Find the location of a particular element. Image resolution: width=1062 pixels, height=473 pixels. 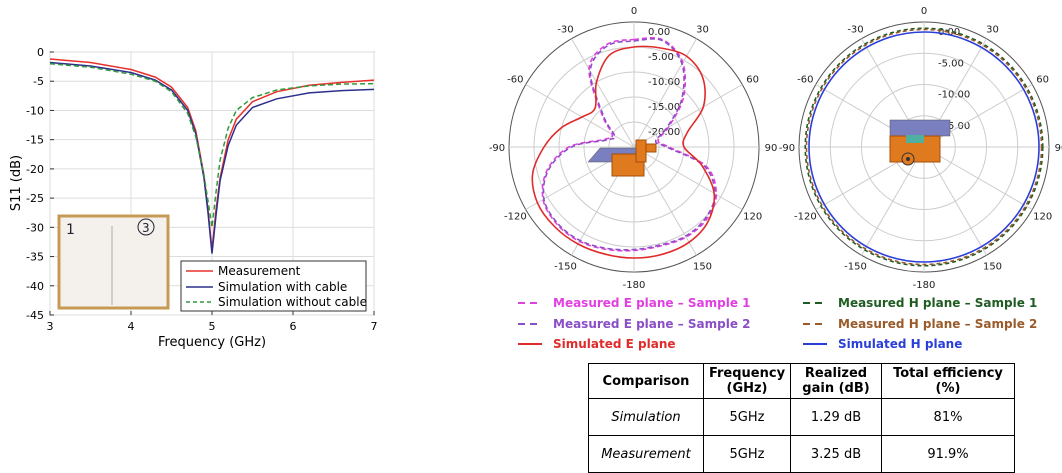

x-tick-label: 4 is located at coordinates (131, 326).